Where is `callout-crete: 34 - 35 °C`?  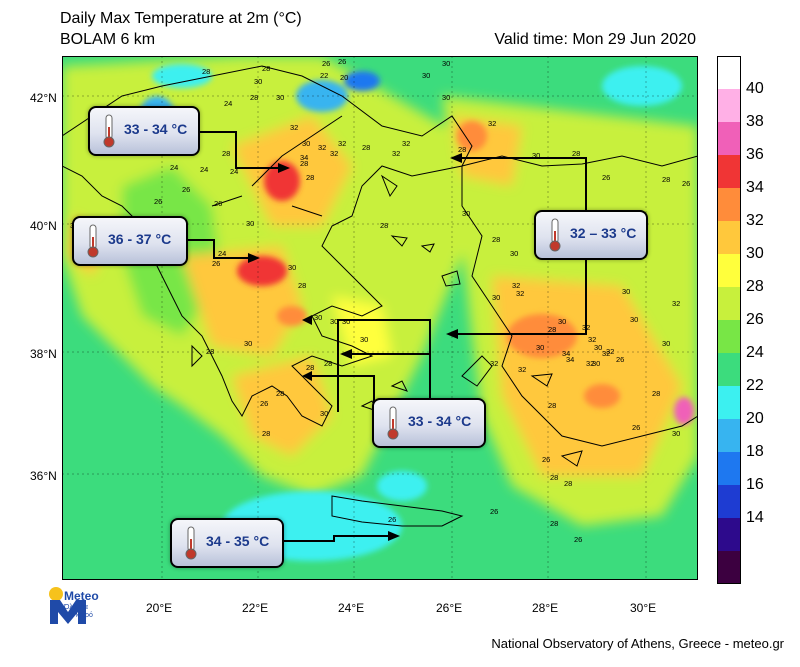 callout-crete: 34 - 35 °C is located at coordinates (227, 543).